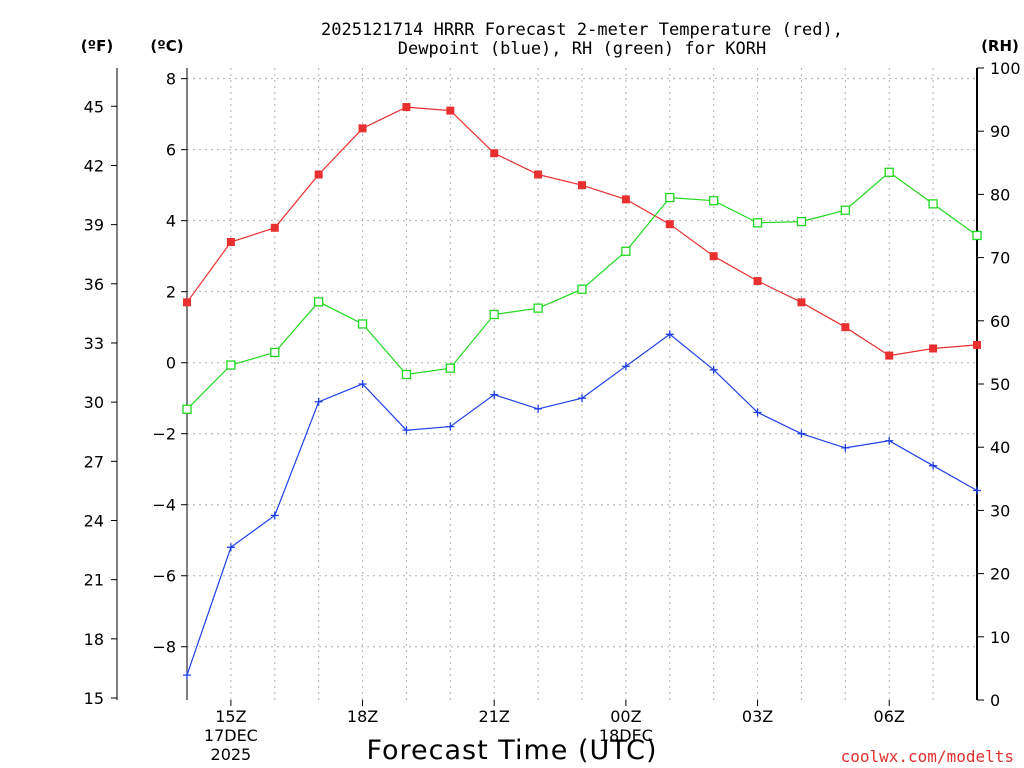  I want to click on x-tick-year-label: 2025, so click(231, 754).